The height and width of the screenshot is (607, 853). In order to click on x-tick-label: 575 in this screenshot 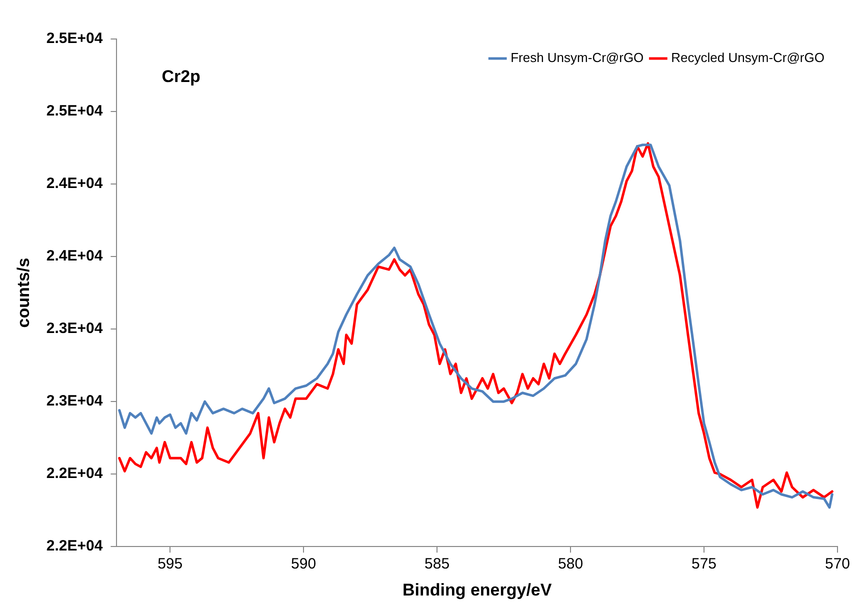, I will do `click(704, 564)`.